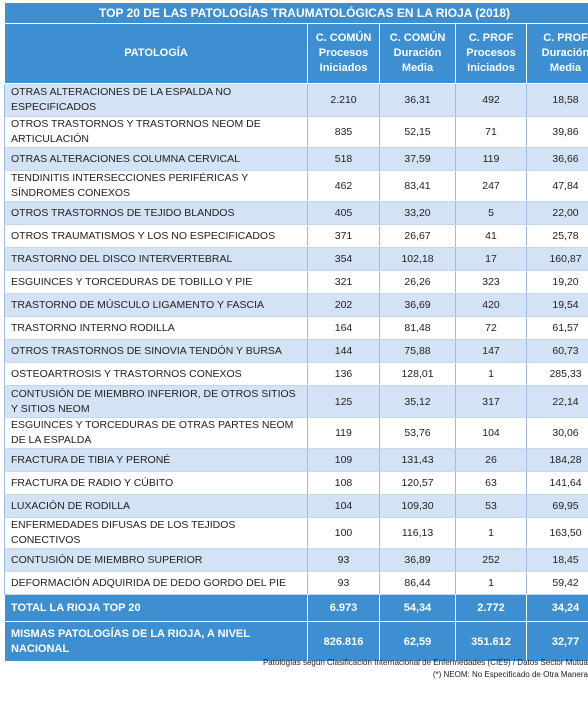  What do you see at coordinates (556, 641) in the screenshot?
I see `total-cp-duracion-cell: 32,77` at bounding box center [556, 641].